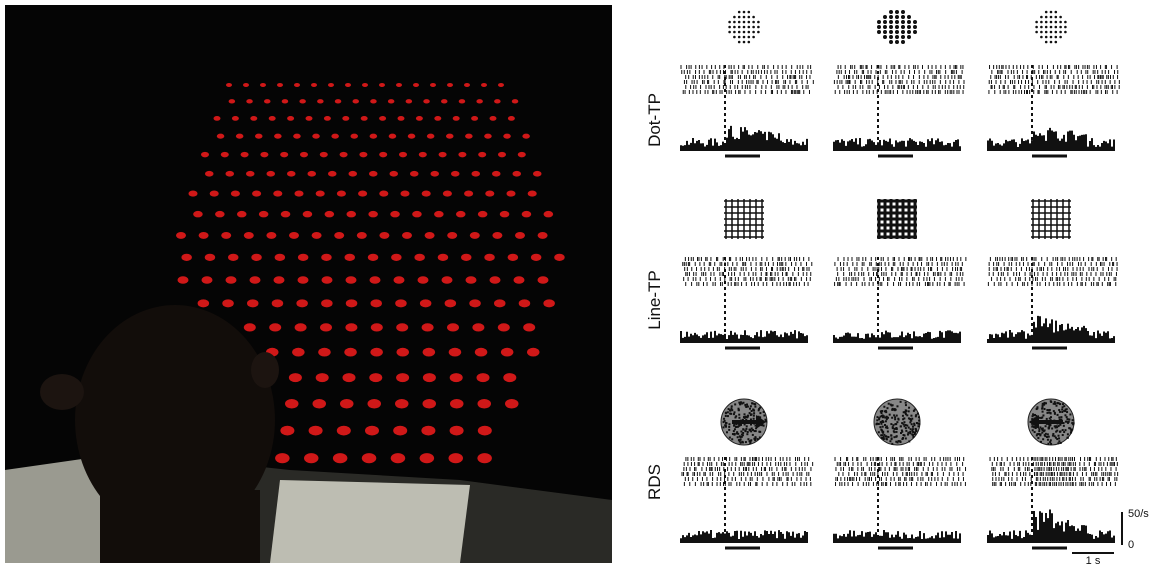  I want to click on panel, so click(900, 474).